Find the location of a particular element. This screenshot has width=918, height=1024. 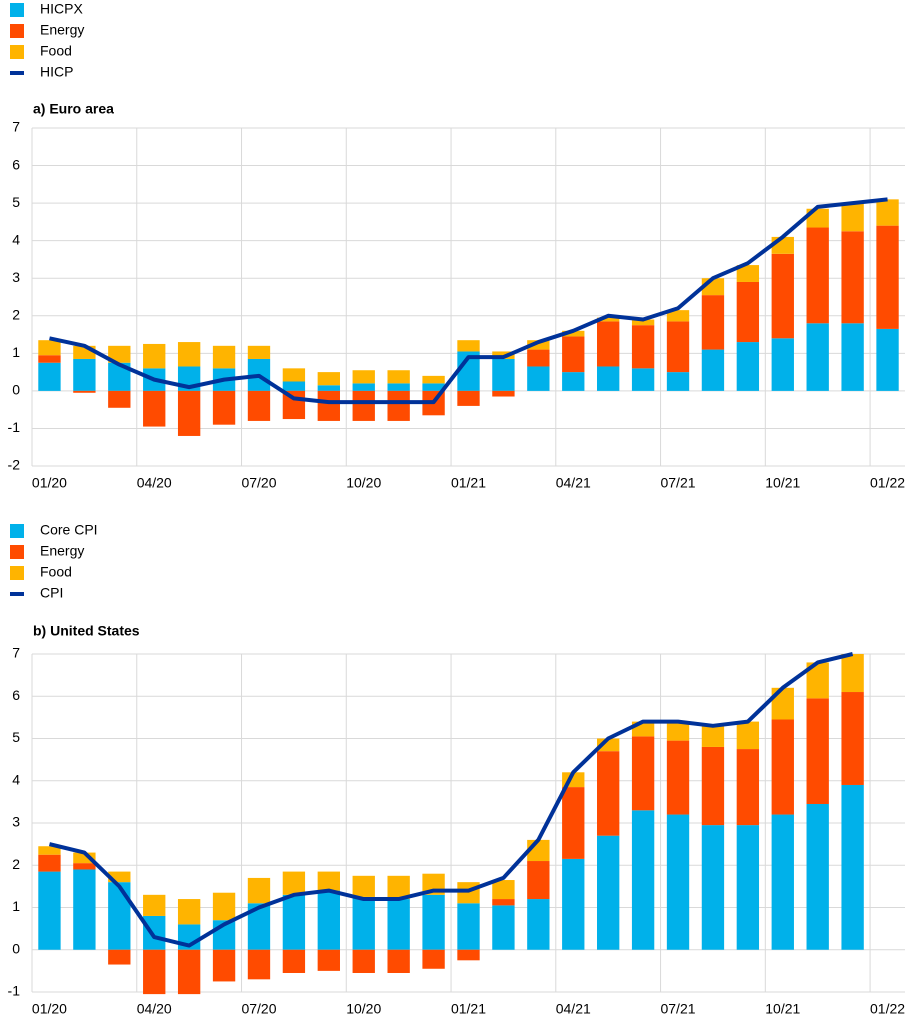

y-tick-label: 7 is located at coordinates (16, 653).